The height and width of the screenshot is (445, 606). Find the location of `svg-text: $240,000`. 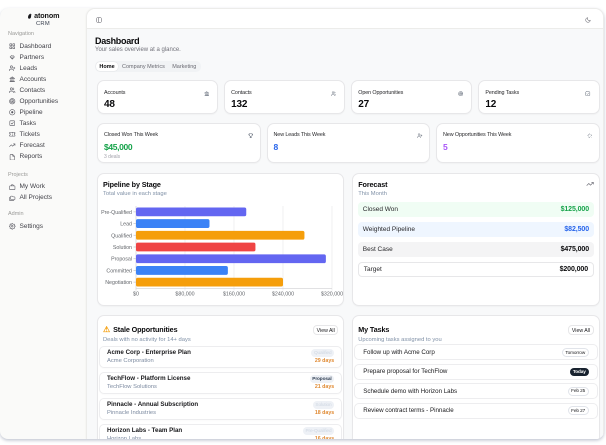

svg-text: $240,000 is located at coordinates (283, 294).